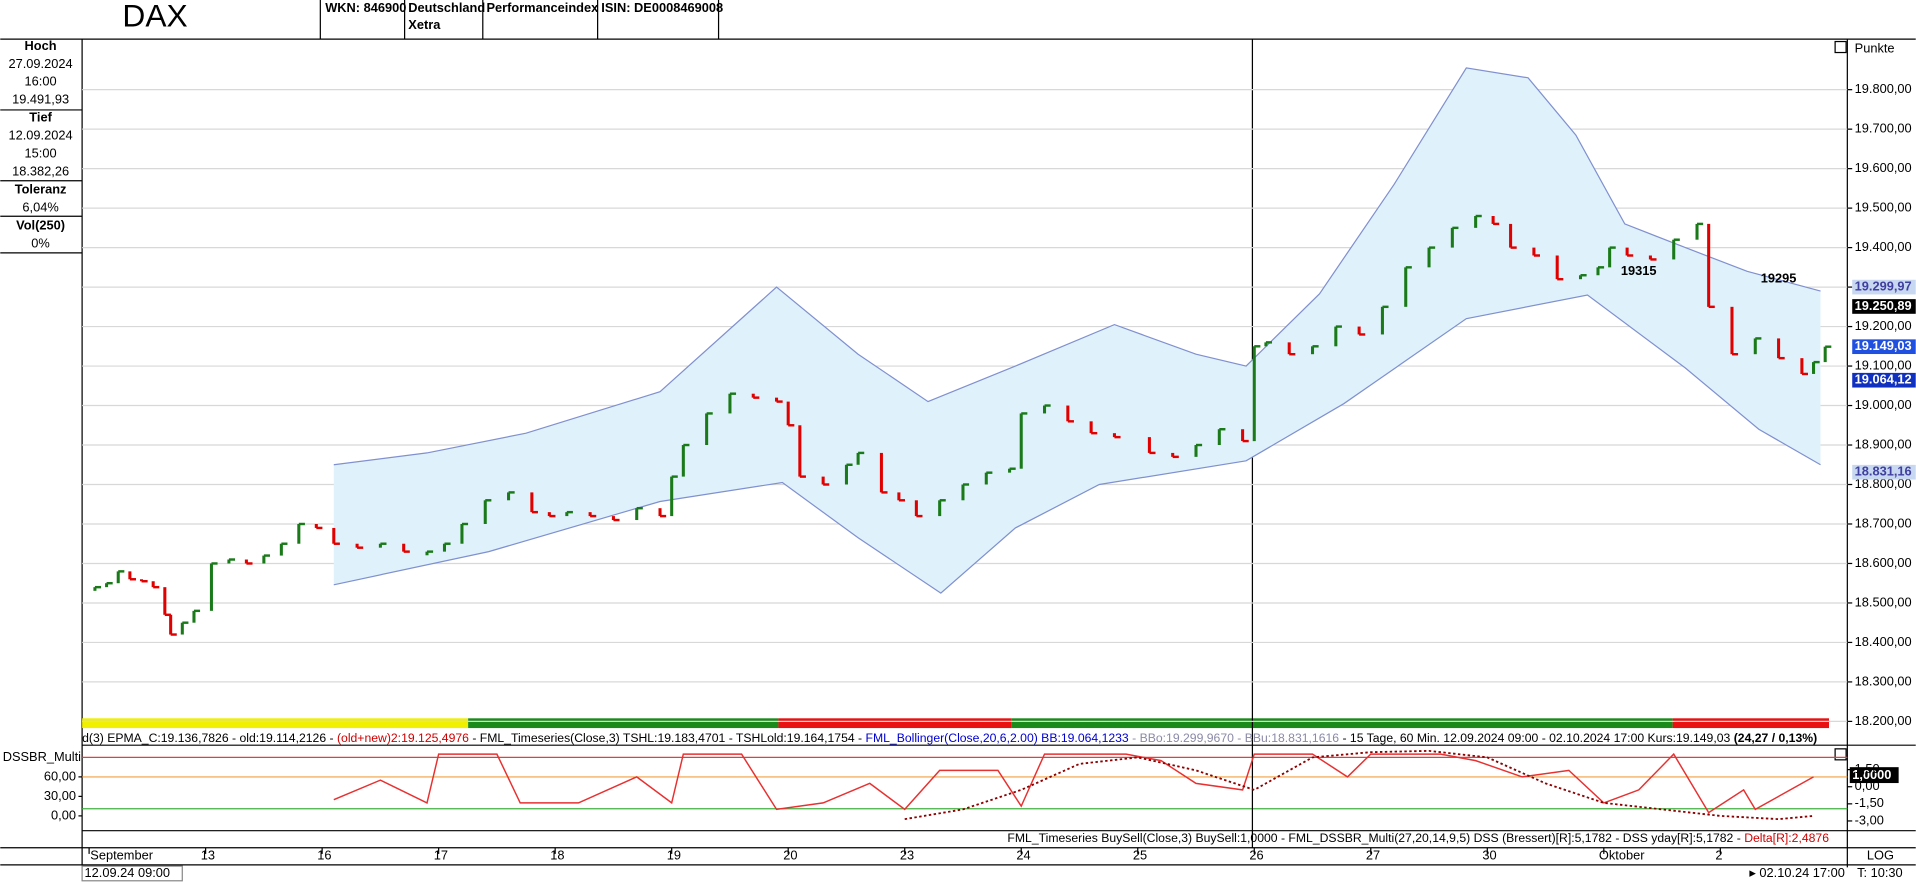 The height and width of the screenshot is (882, 1916). Describe the element at coordinates (1880, 855) in the screenshot. I see `footer-scale: LOG` at that location.